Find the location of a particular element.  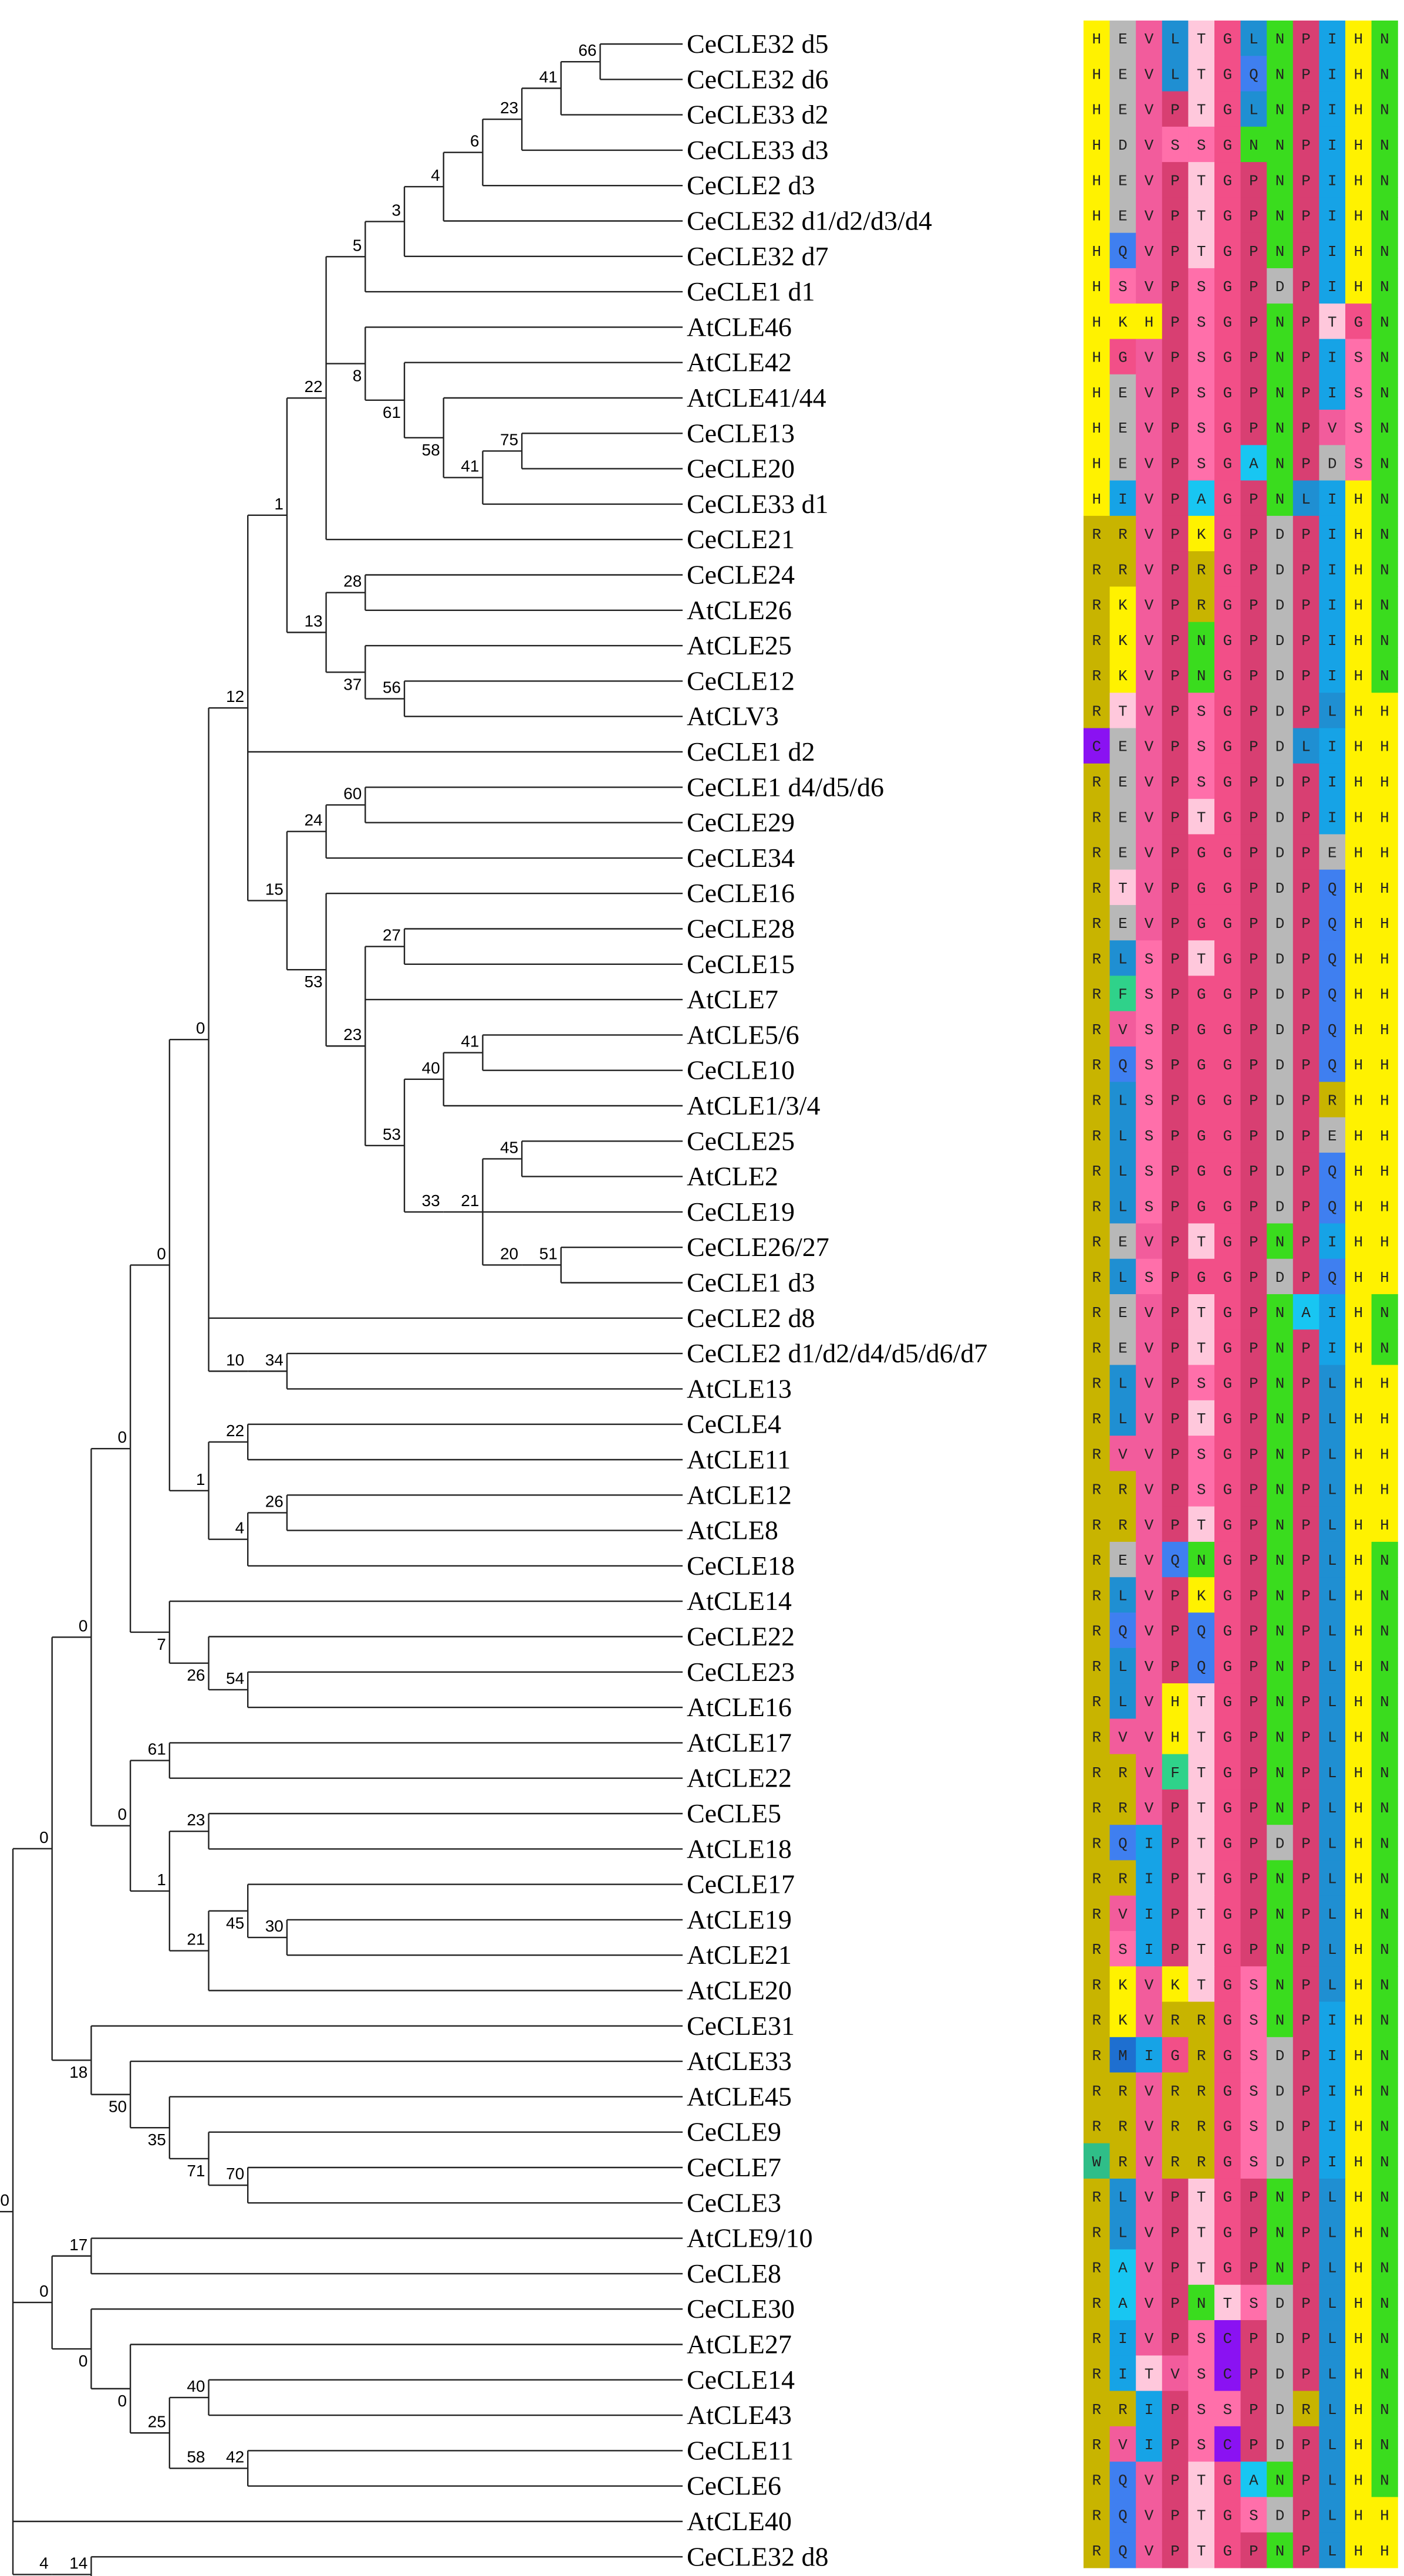

taxon-label: CeCLE25 is located at coordinates (741, 1141).